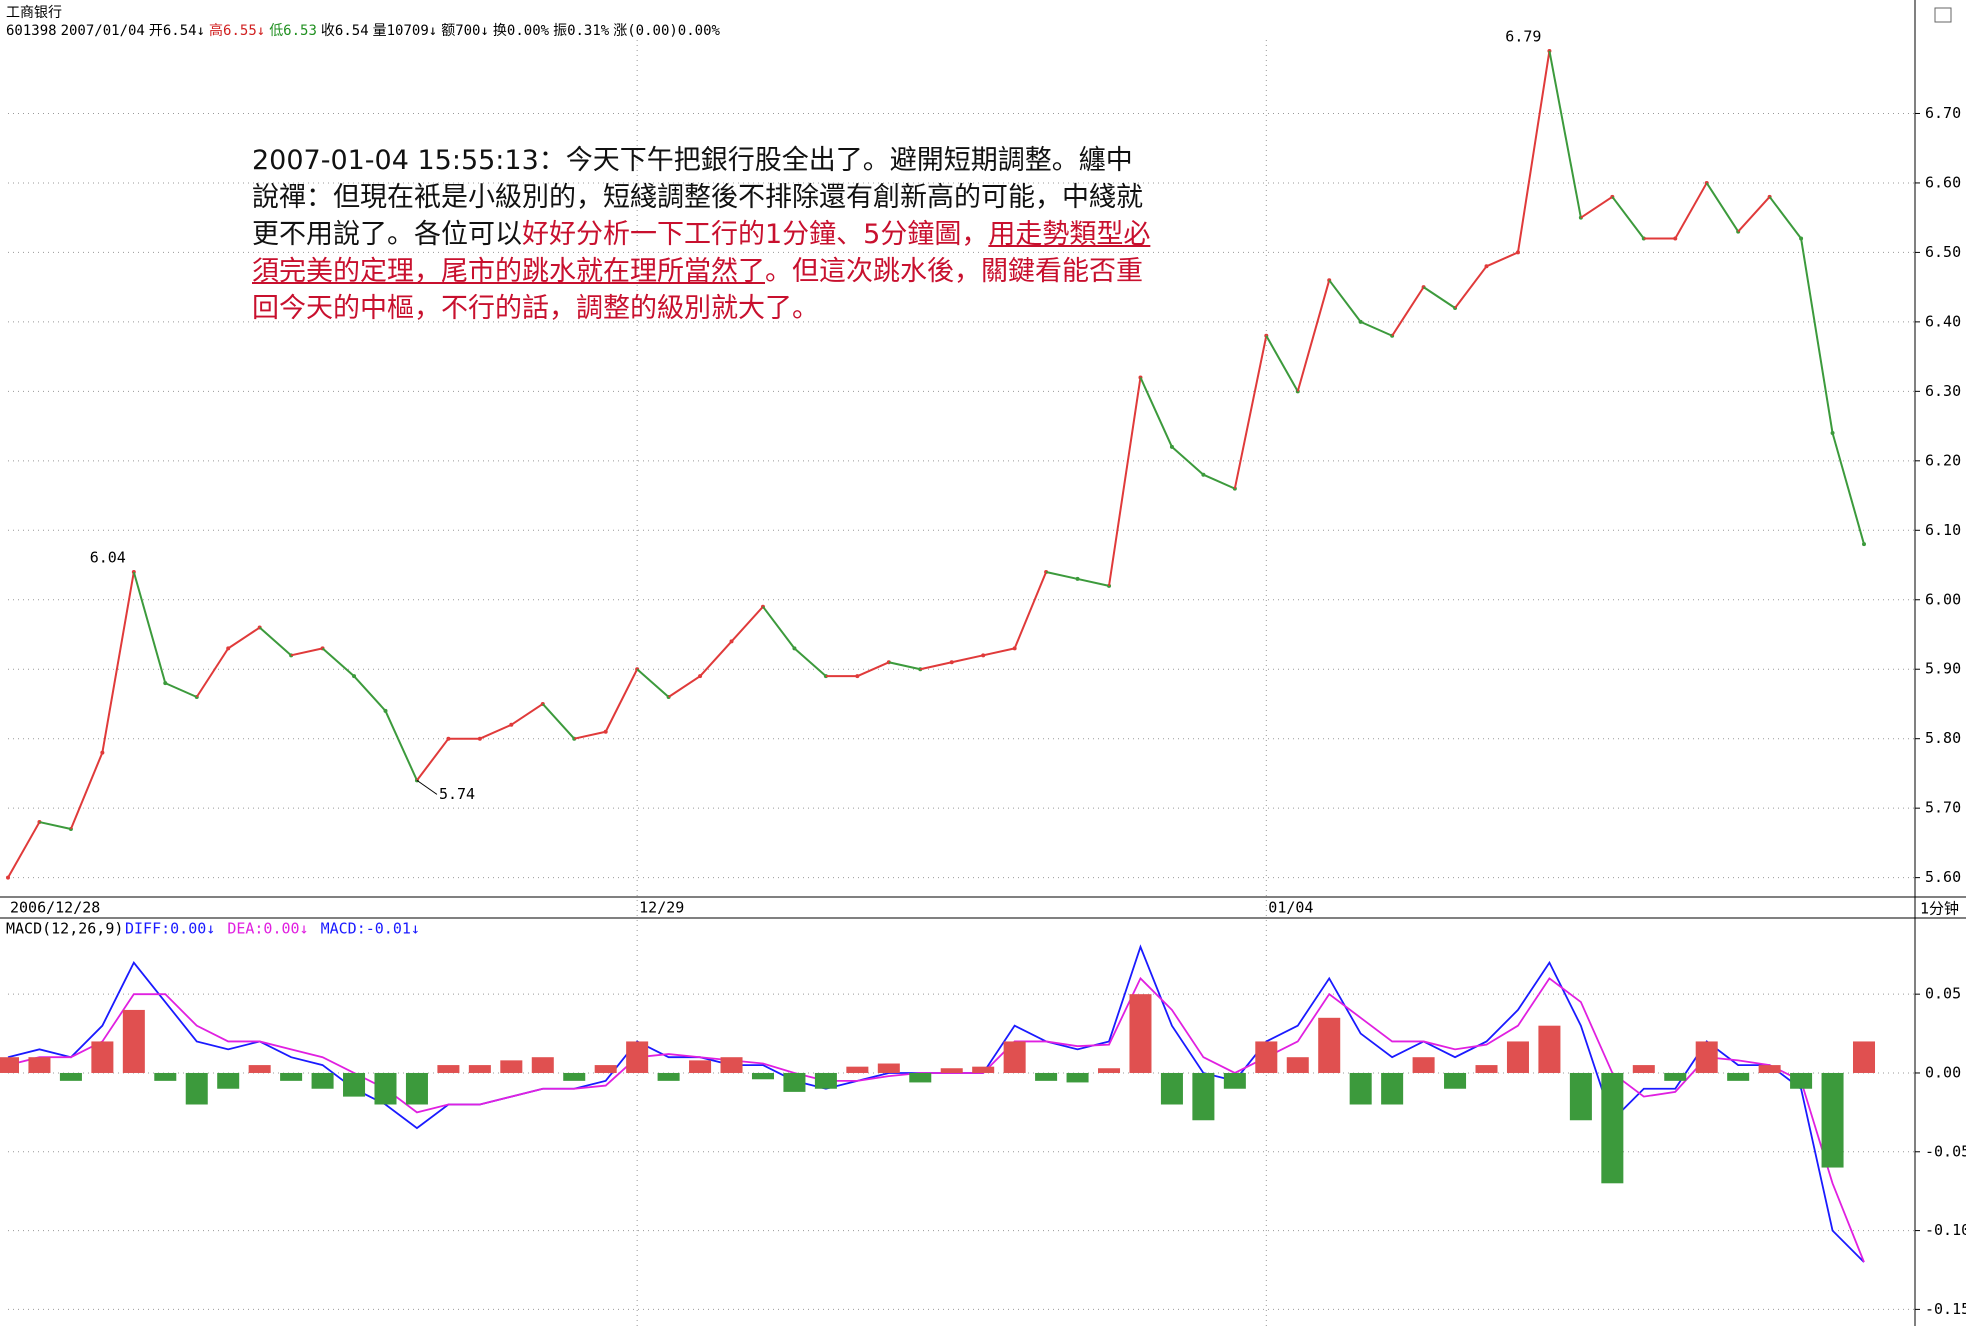  What do you see at coordinates (55, 908) in the screenshot?
I see `x-tick-label: 2006/12/28` at bounding box center [55, 908].